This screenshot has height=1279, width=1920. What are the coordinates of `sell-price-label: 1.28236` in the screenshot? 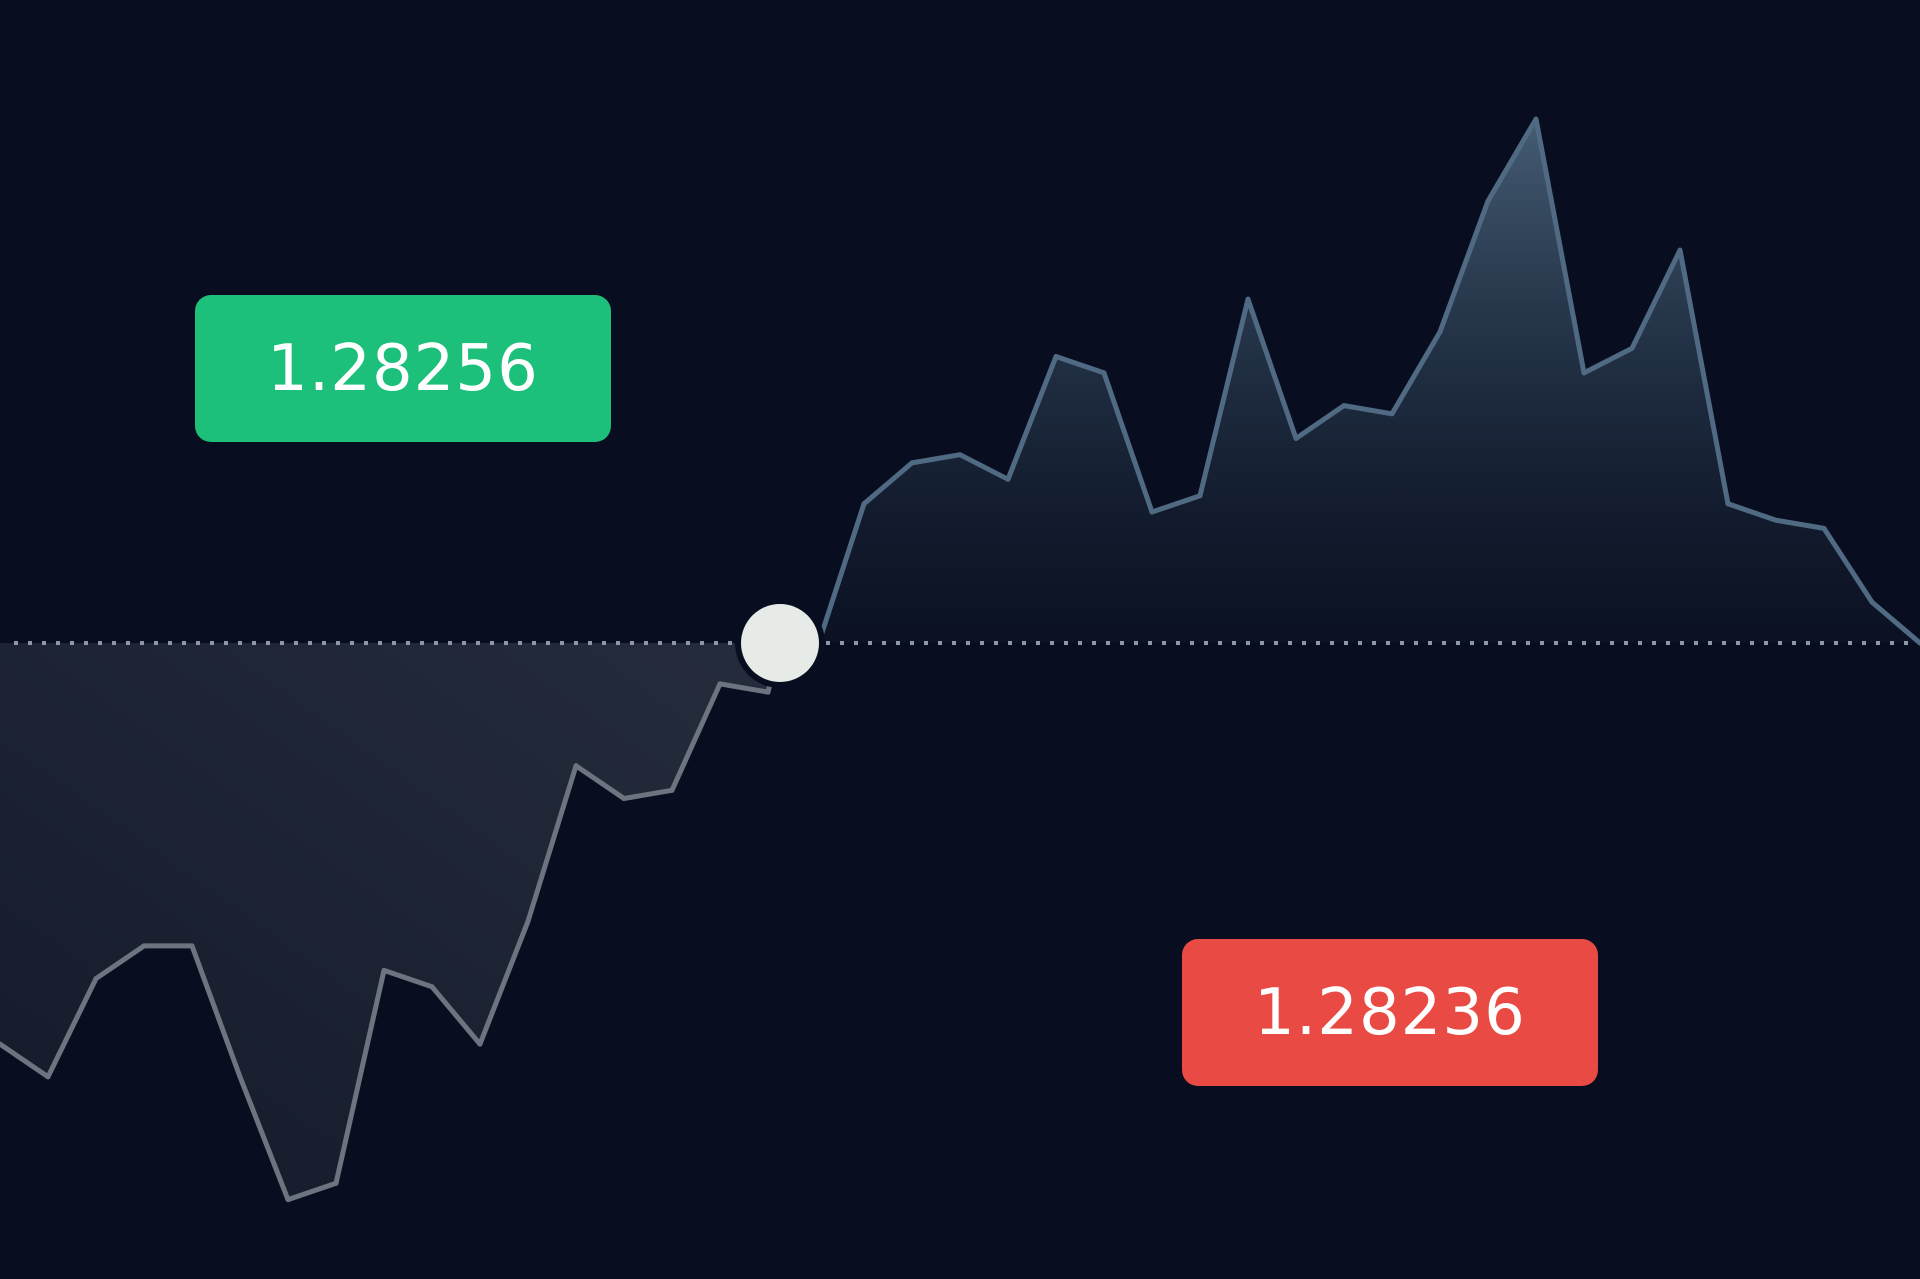 It's located at (1390, 1012).